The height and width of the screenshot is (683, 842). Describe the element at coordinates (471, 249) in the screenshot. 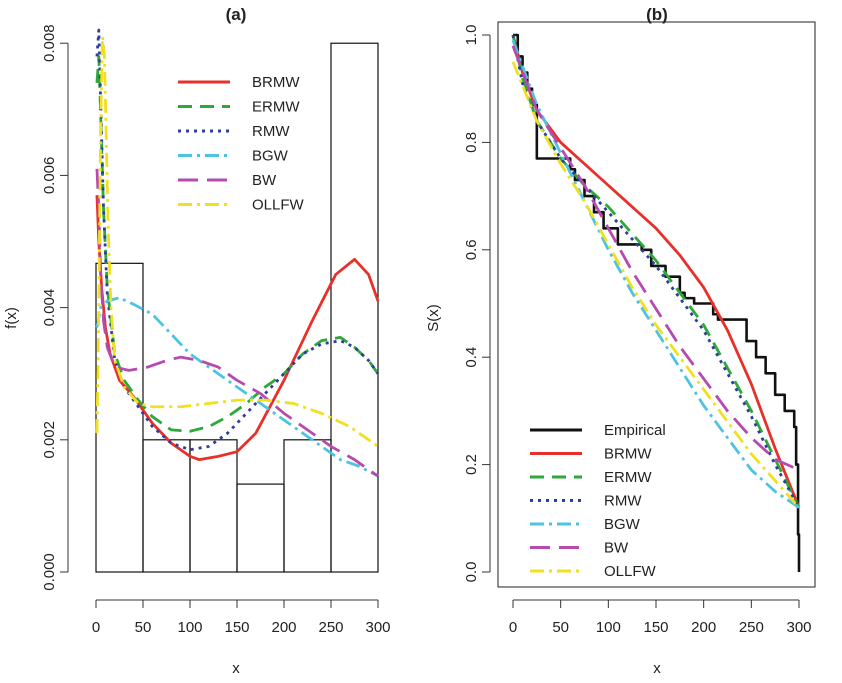

I see `y-tick-label: 0.6` at that location.